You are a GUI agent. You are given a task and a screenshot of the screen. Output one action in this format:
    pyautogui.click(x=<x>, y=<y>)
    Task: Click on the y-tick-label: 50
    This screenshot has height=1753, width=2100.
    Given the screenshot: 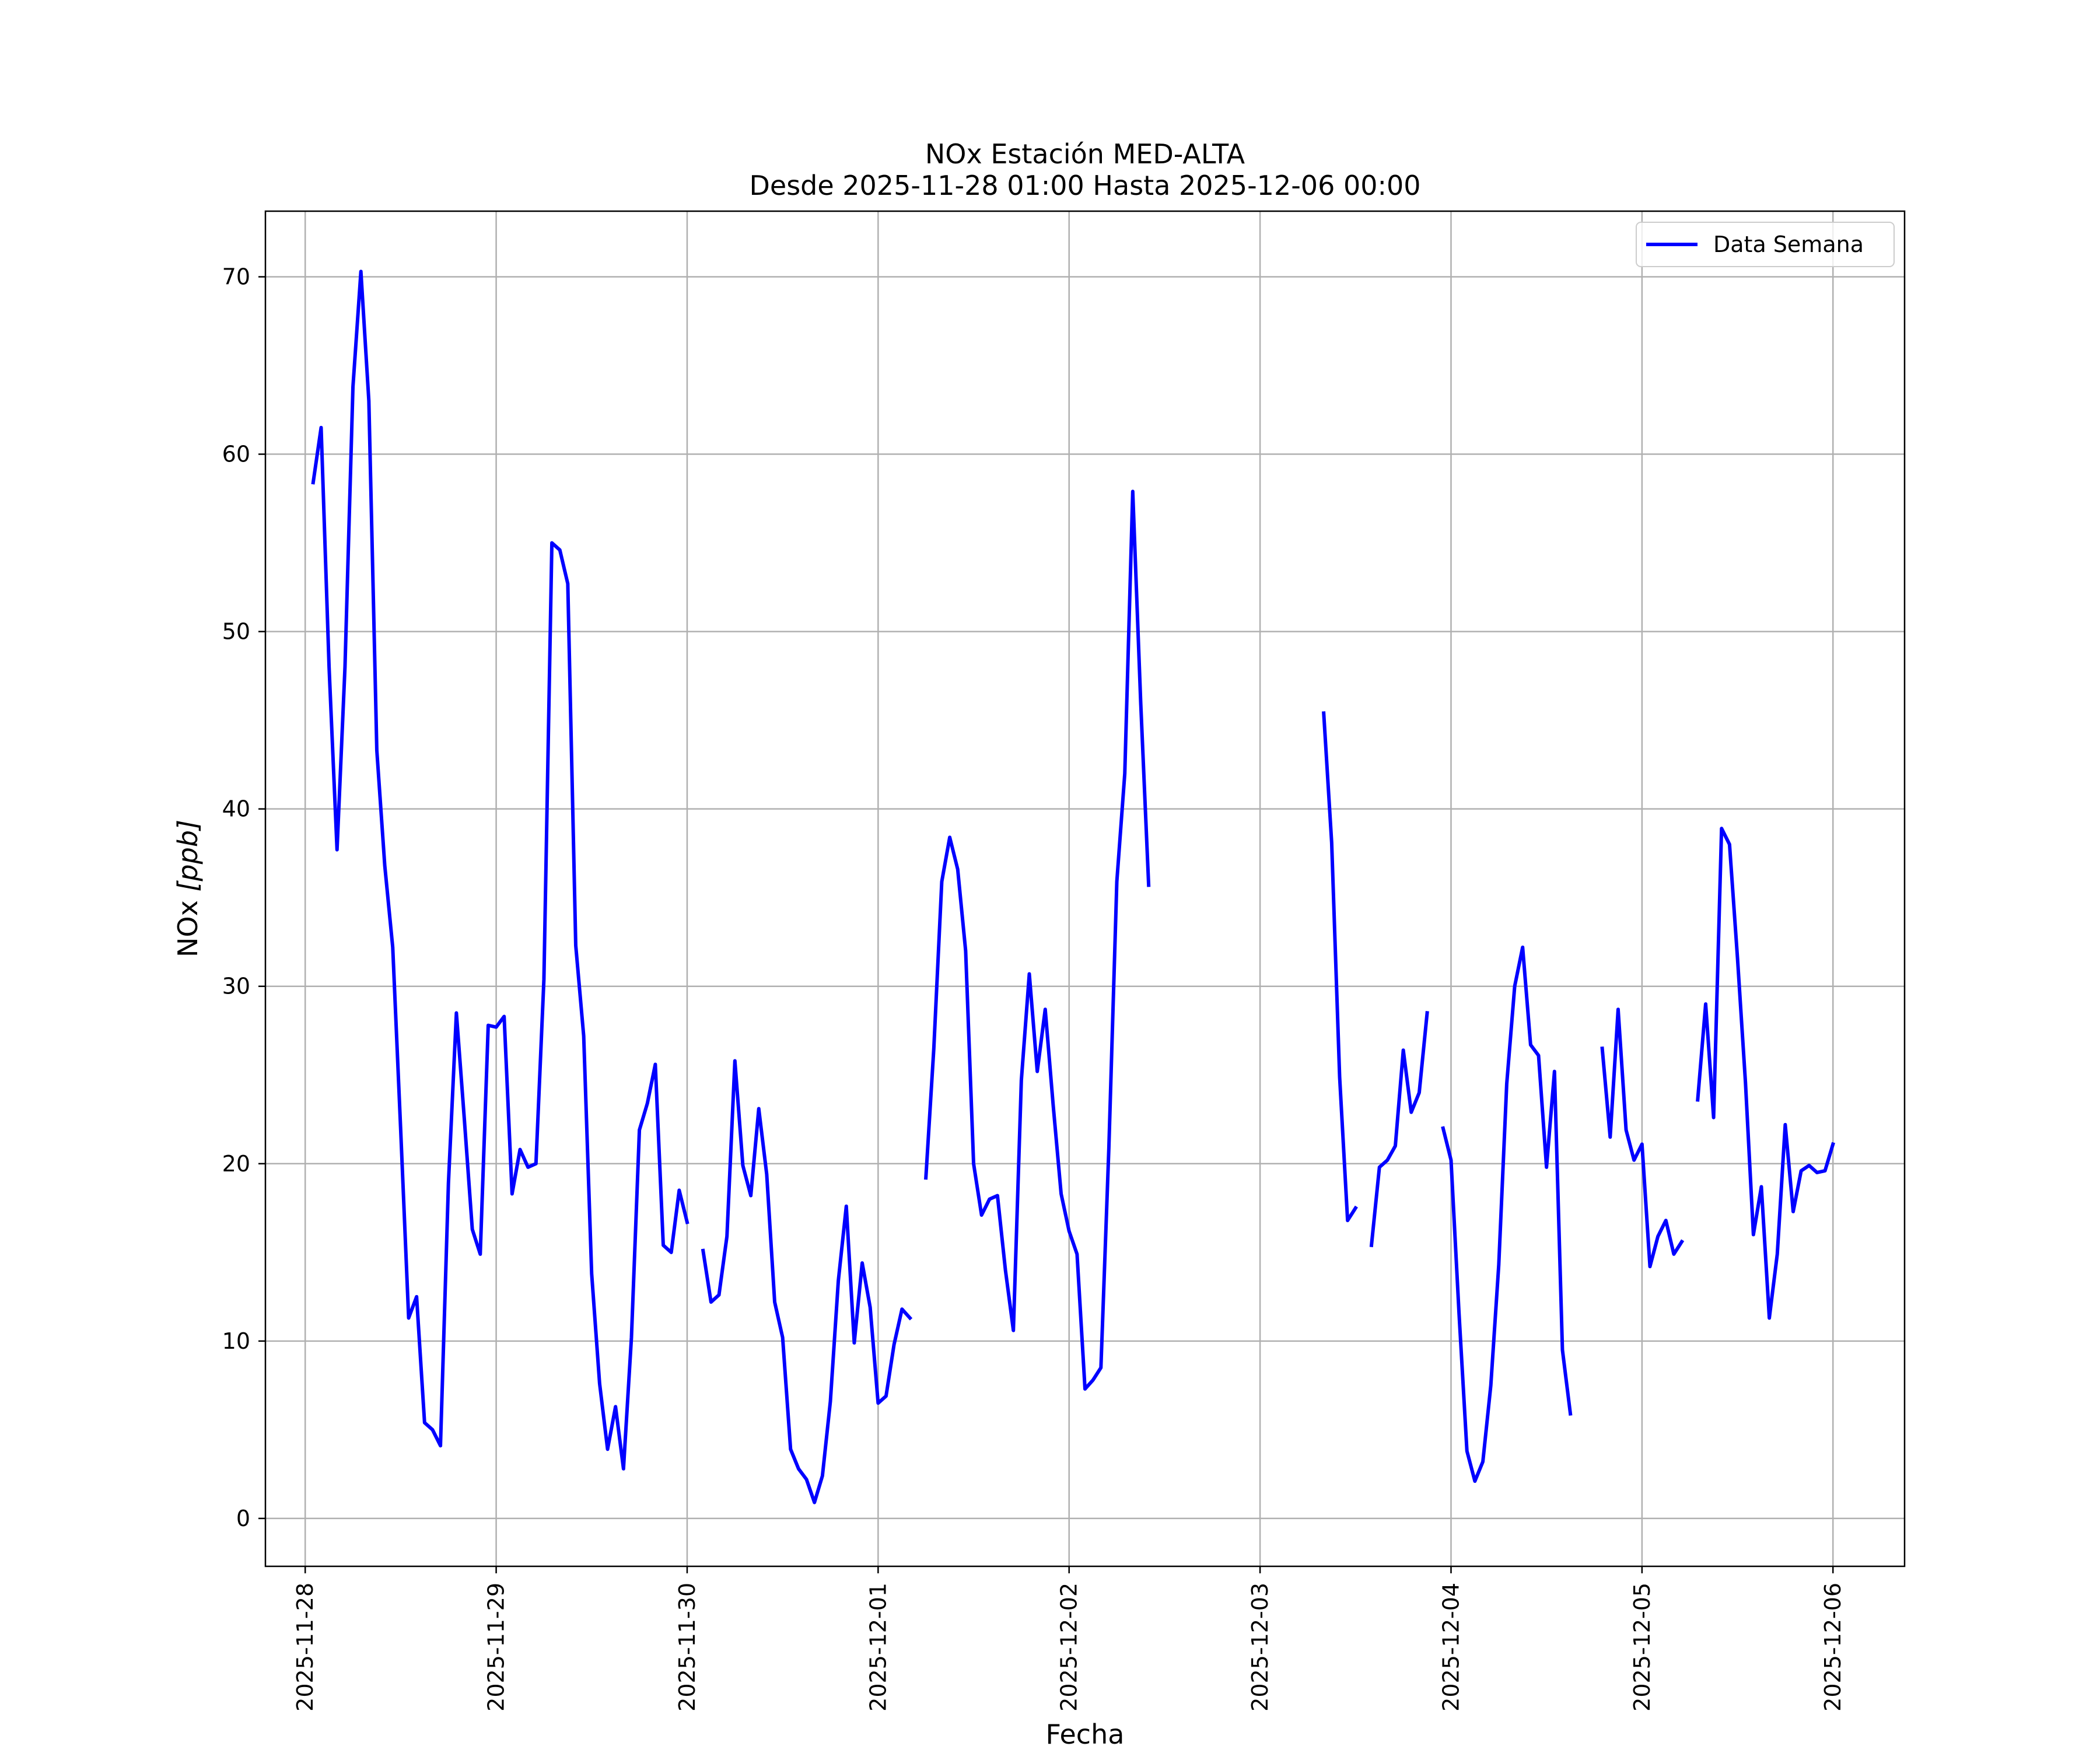 What is the action you would take?
    pyautogui.click(x=236, y=632)
    